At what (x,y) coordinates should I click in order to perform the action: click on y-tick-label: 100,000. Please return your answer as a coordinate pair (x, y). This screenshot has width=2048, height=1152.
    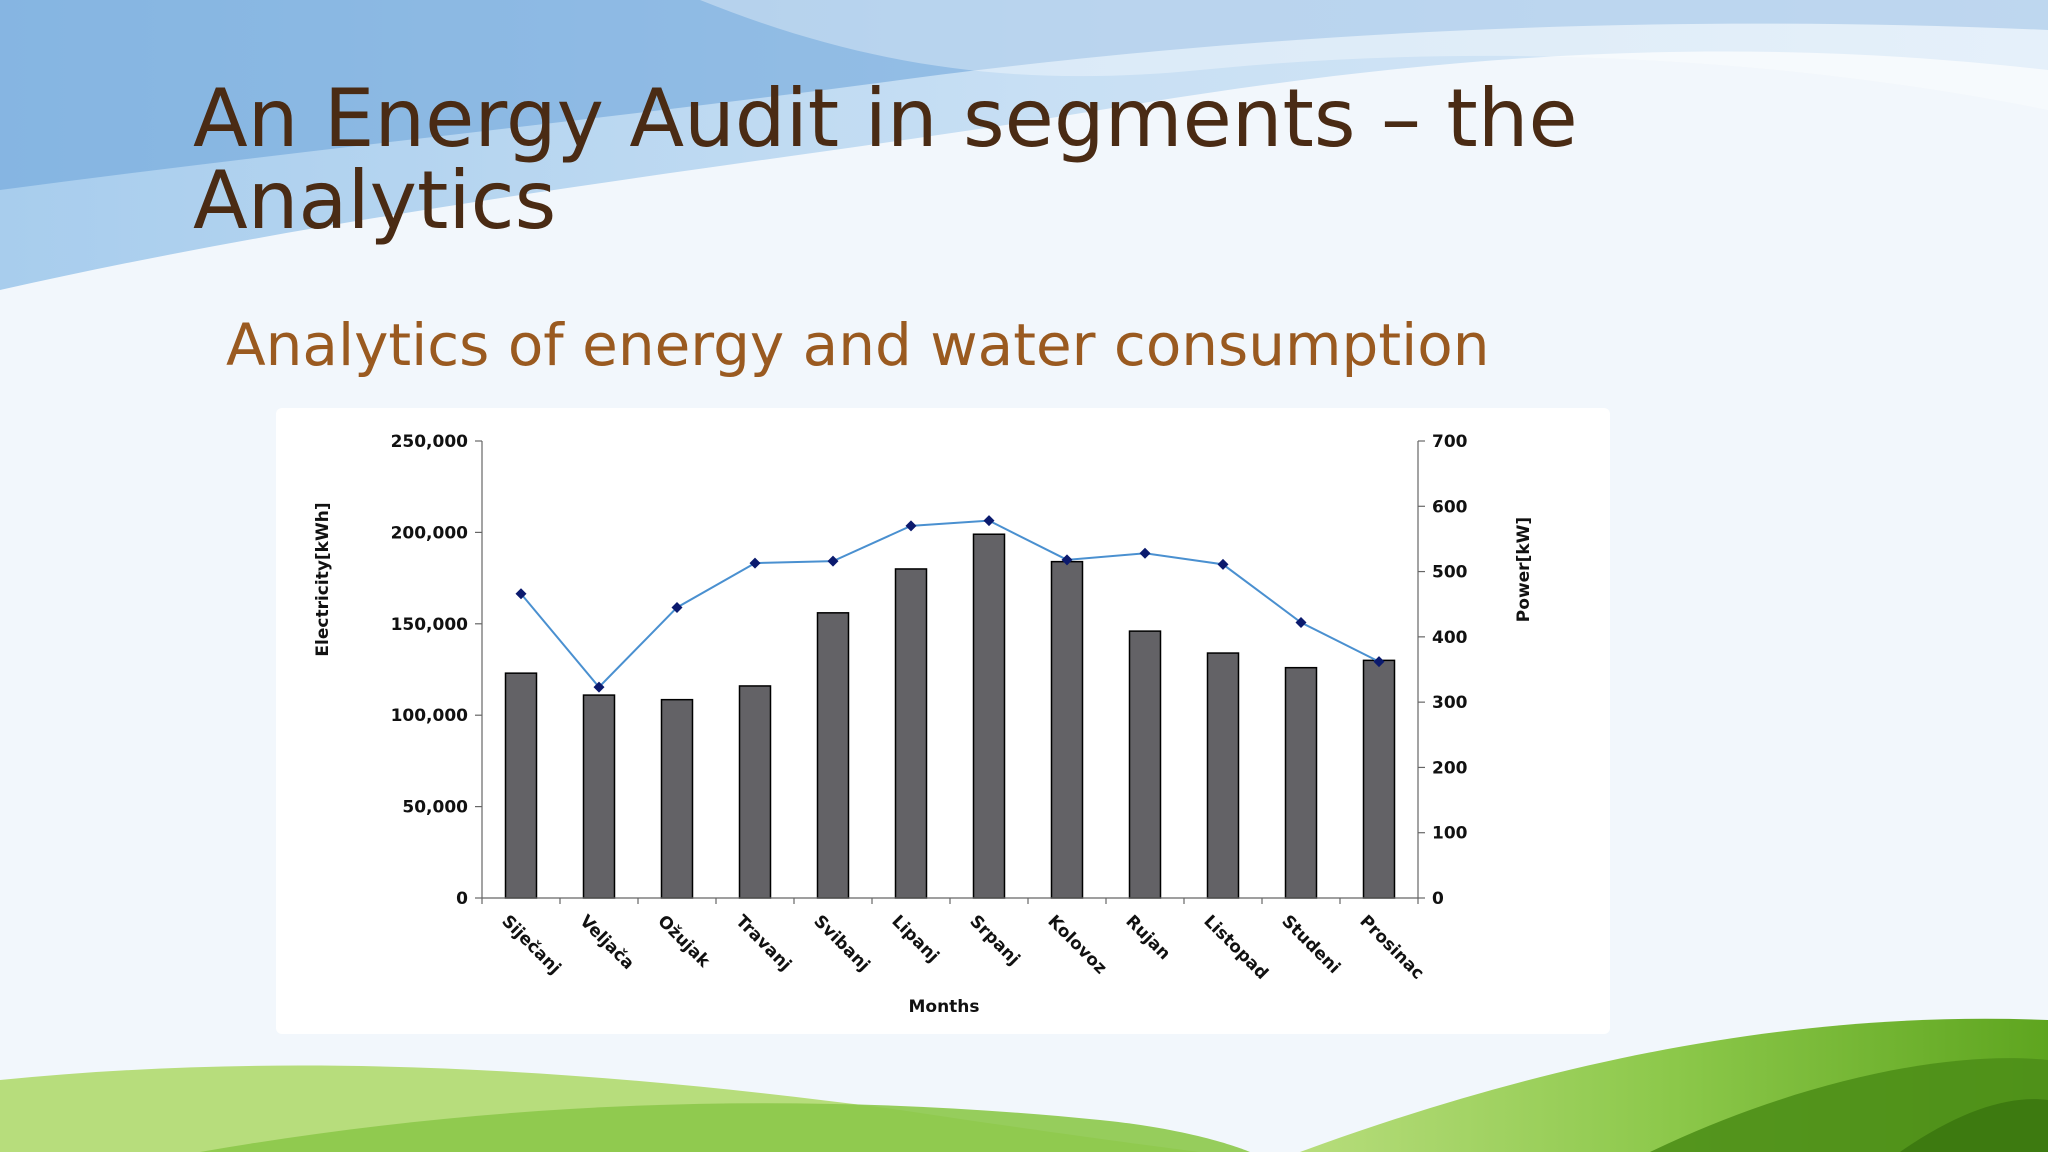
    Looking at the image, I should click on (430, 716).